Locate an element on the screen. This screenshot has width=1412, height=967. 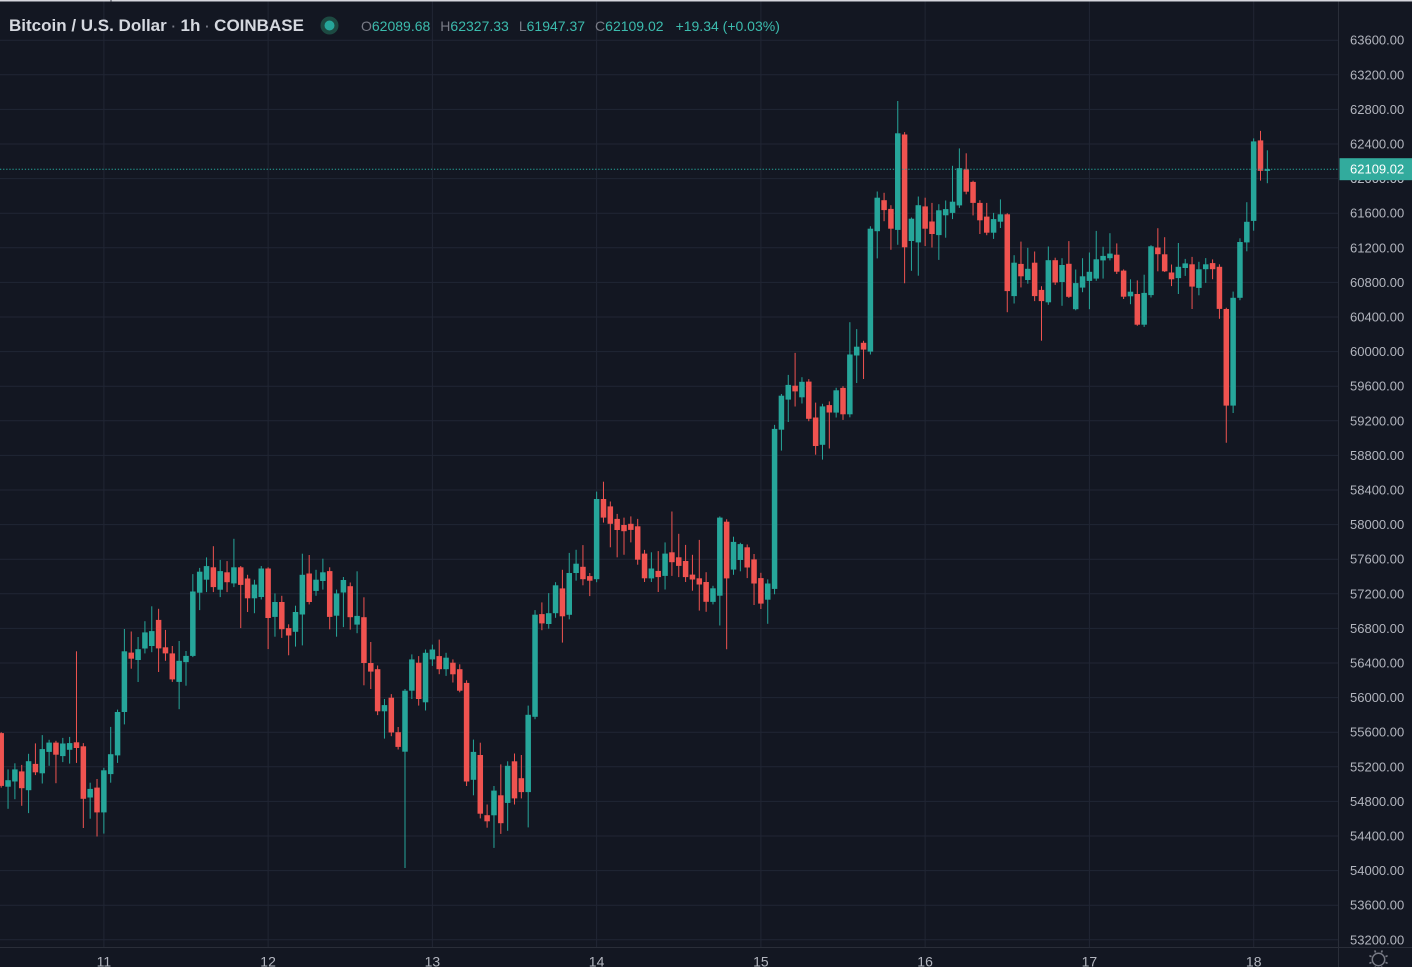
svg-text: 56000.00 is located at coordinates (1377, 697).